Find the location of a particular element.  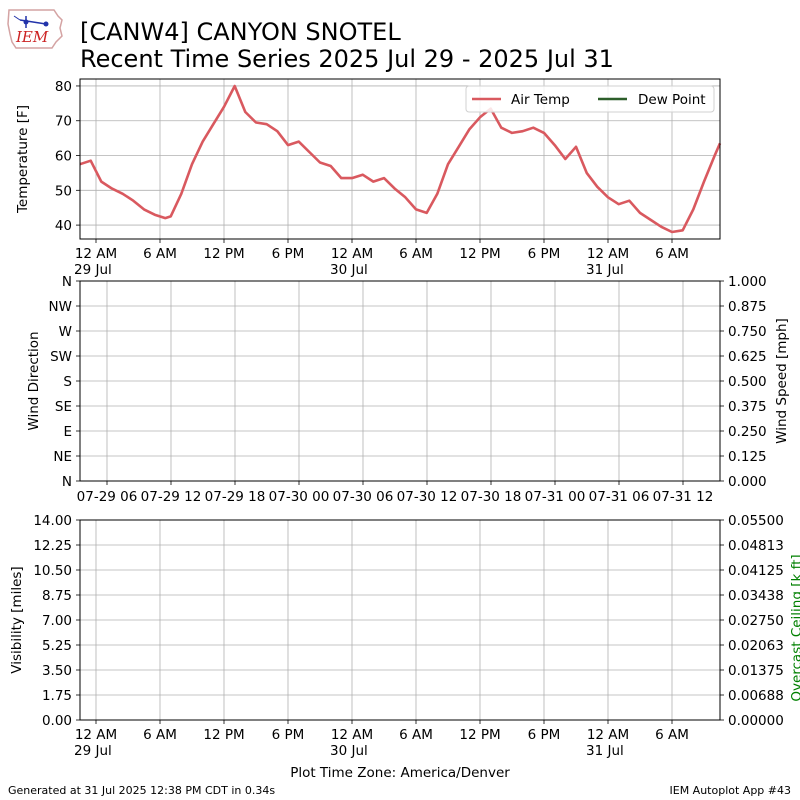

visibility-x-date-label: 31 Jul is located at coordinates (605, 751).